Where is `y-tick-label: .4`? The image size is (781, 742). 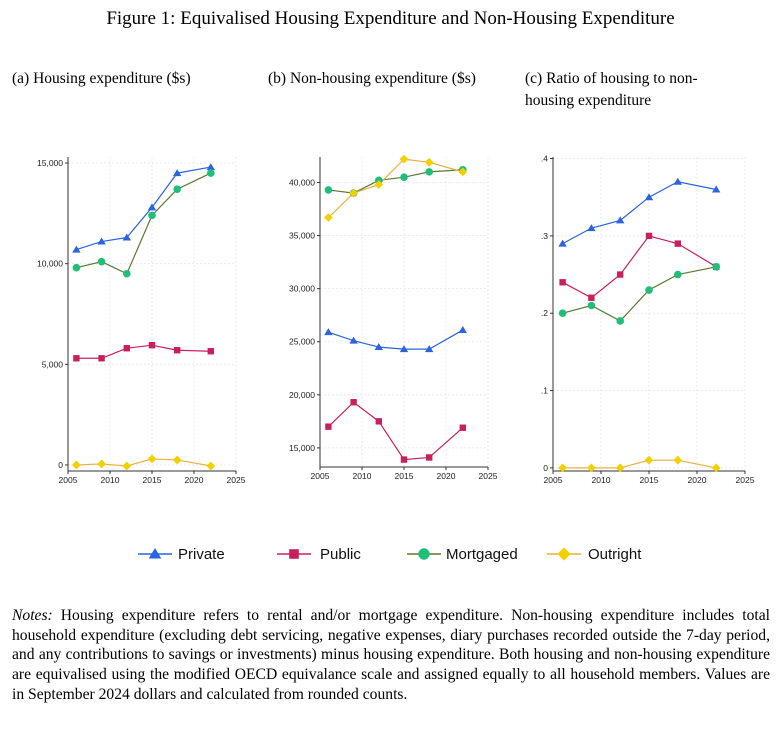 y-tick-label: .4 is located at coordinates (544, 159).